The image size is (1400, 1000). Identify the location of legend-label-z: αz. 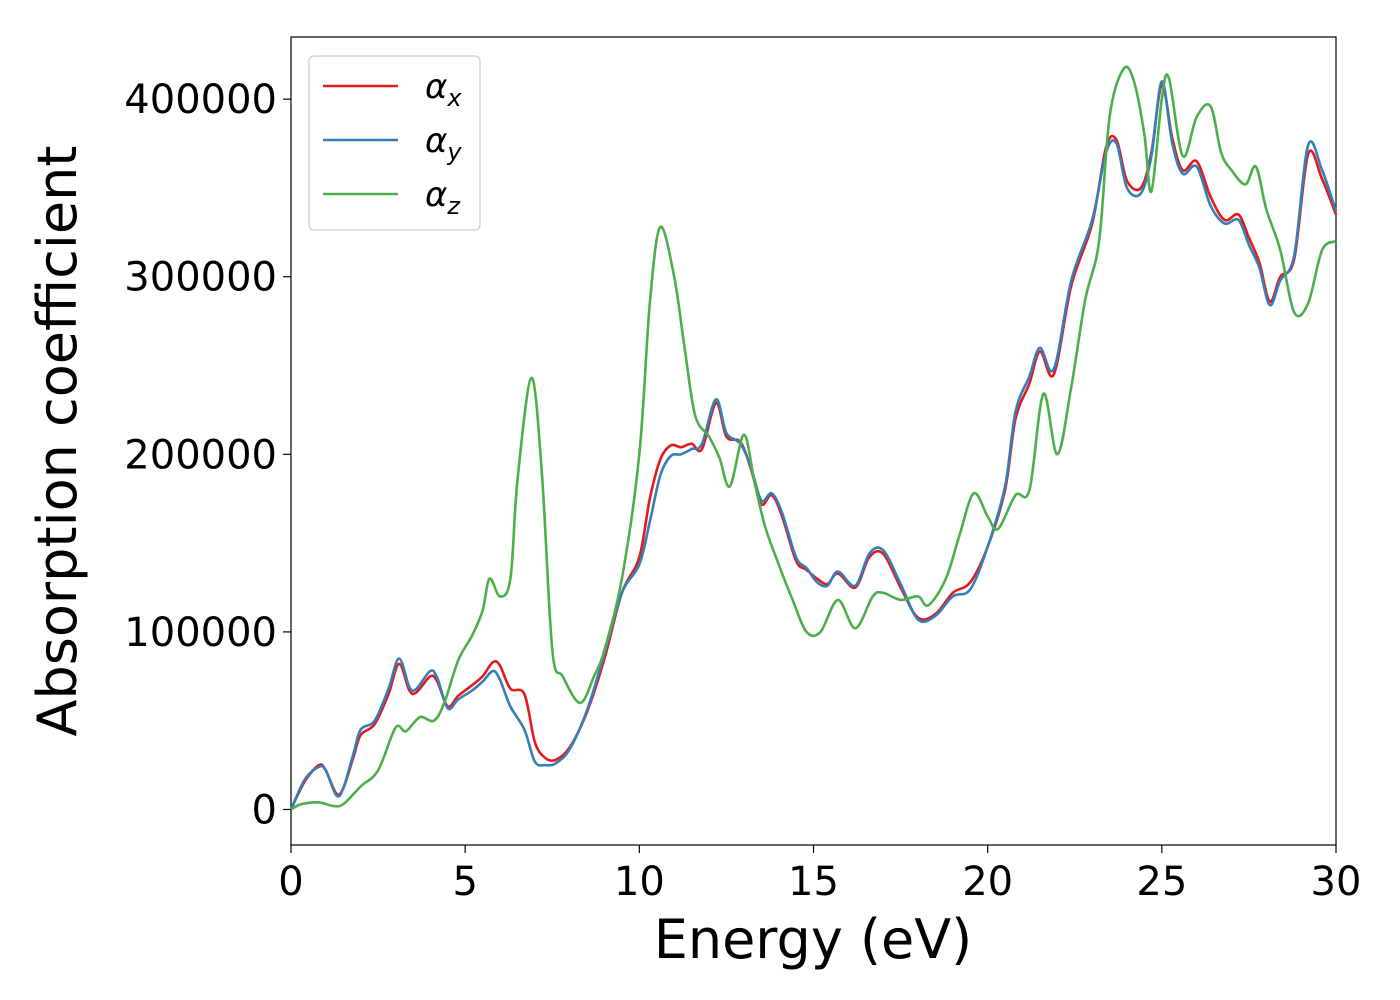
(443, 197).